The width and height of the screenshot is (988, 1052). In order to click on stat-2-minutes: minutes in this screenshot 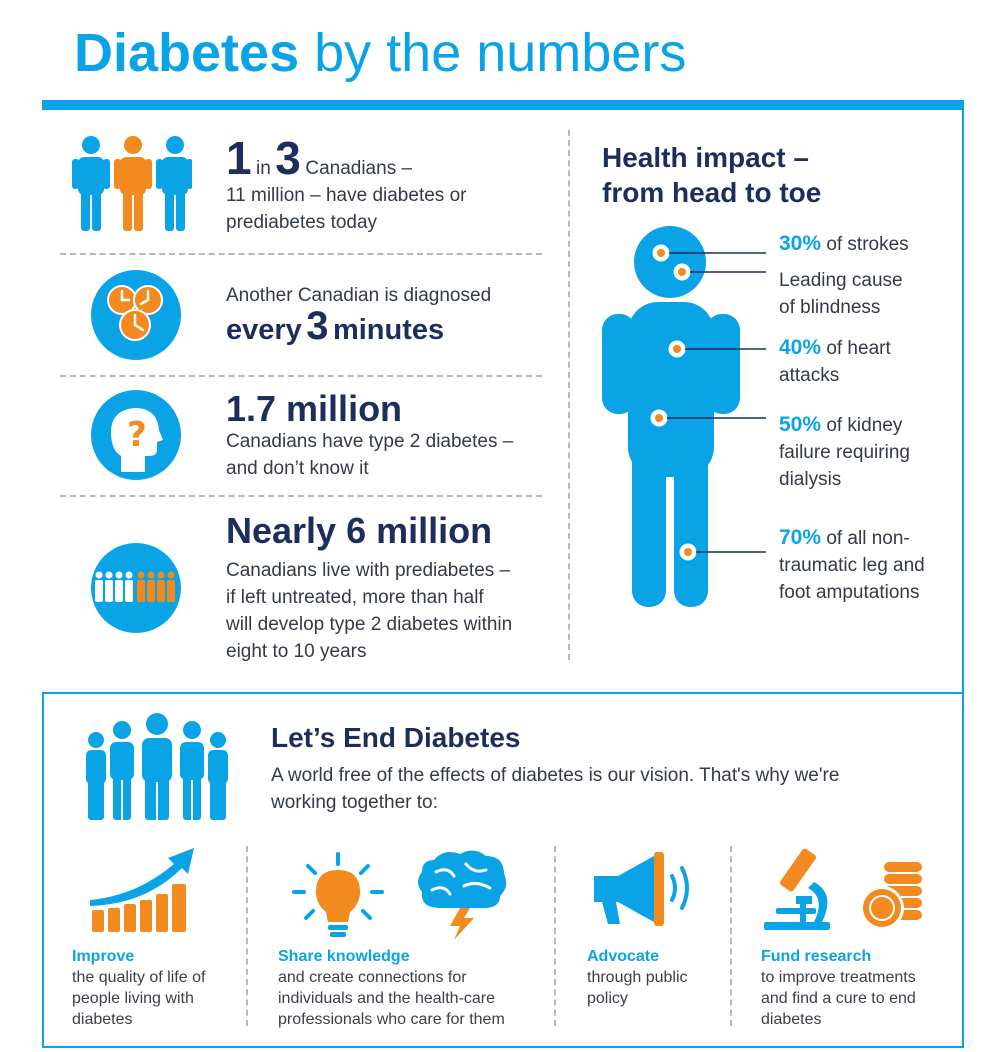, I will do `click(388, 330)`.